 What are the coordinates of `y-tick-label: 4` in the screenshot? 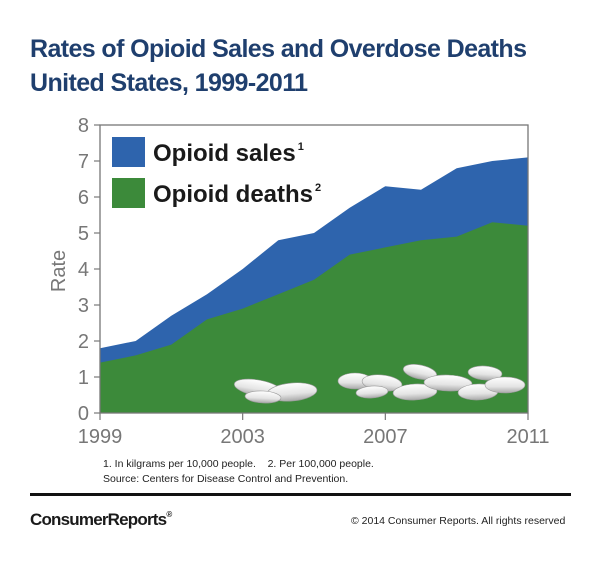 It's located at (83, 270).